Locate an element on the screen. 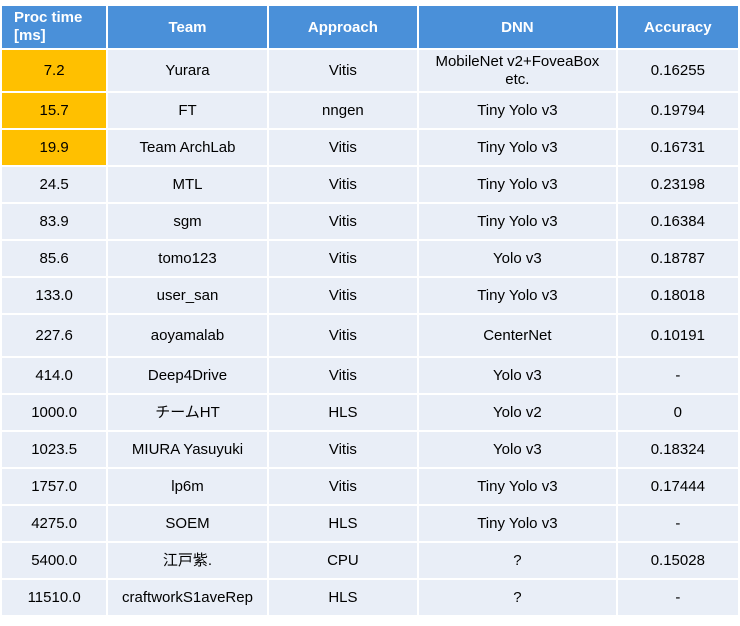 The image size is (740, 626). cell-team: sgm is located at coordinates (187, 221).